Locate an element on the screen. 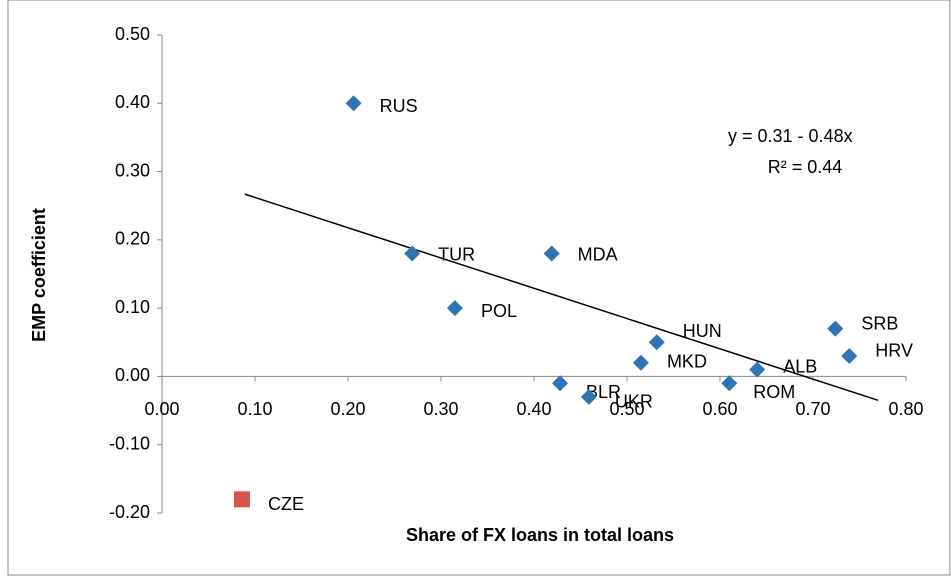 This screenshot has width=951, height=581. x-tick-label: 0.30 is located at coordinates (440, 409).